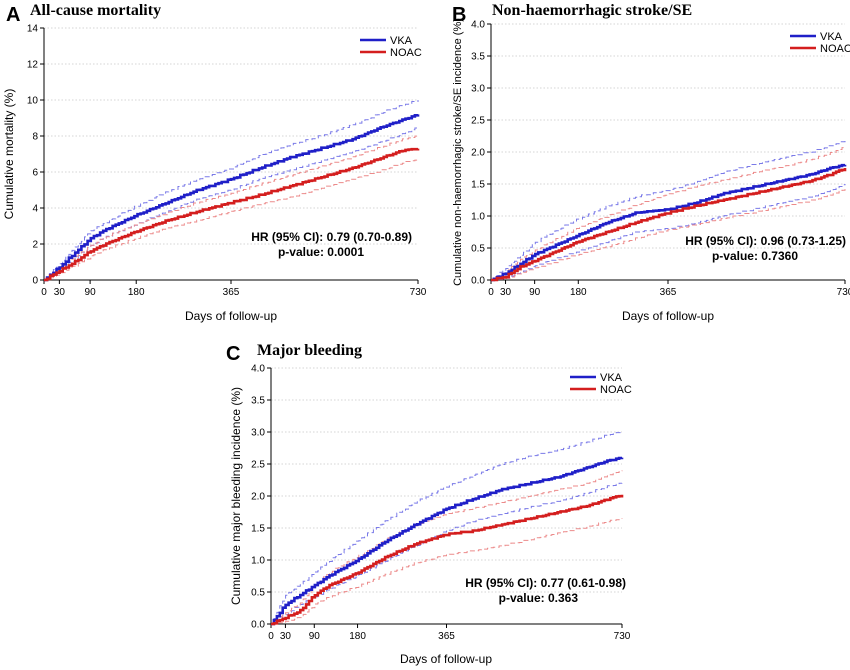 The width and height of the screenshot is (850, 670). I want to click on y-axis-label: Cumulative major bleeding incidence (%), so click(236, 496).